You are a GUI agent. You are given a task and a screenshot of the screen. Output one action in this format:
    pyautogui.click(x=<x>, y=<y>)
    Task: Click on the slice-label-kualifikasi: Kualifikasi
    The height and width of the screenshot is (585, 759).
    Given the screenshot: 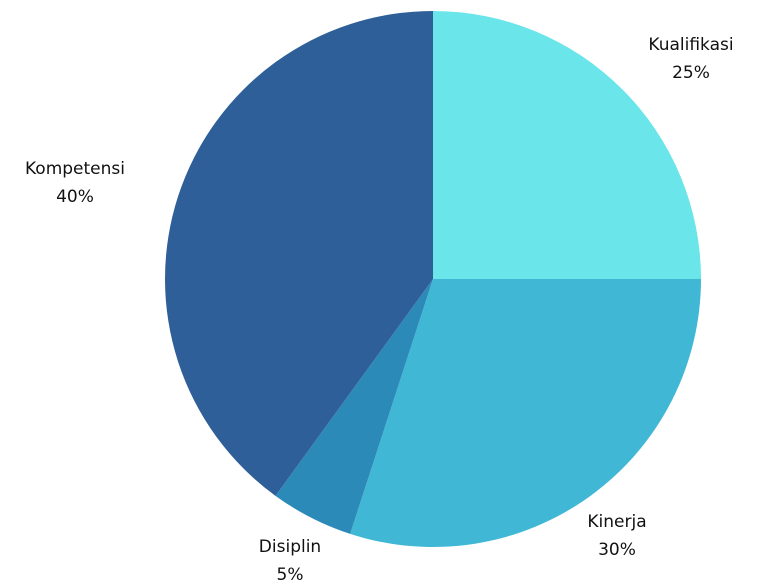 What is the action you would take?
    pyautogui.click(x=690, y=45)
    